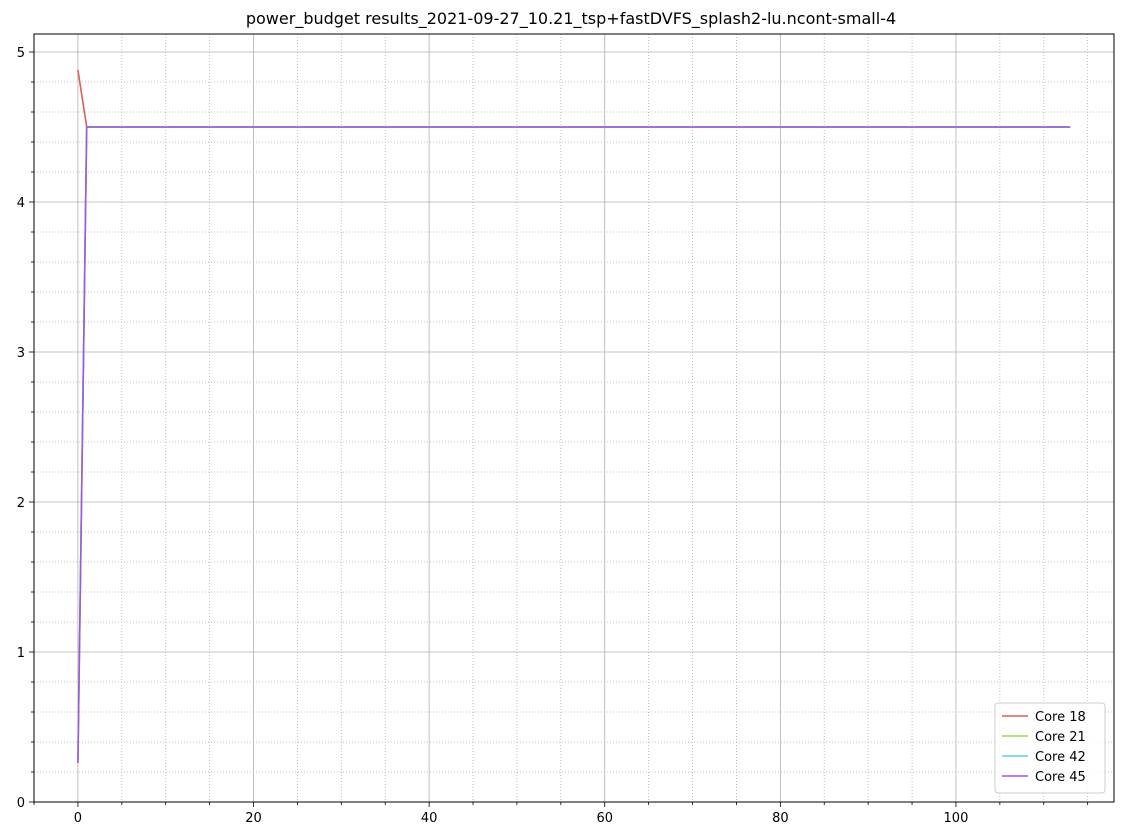 This screenshot has width=1127, height=836. What do you see at coordinates (21, 803) in the screenshot?
I see `y-tick-label: 0` at bounding box center [21, 803].